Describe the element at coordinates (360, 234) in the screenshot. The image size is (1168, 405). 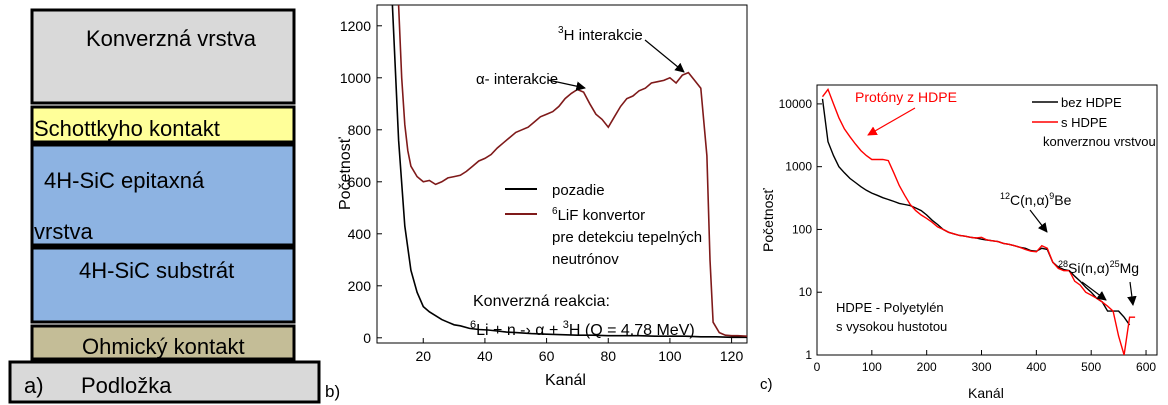
I see `chart-b-ytick-label: 400` at that location.